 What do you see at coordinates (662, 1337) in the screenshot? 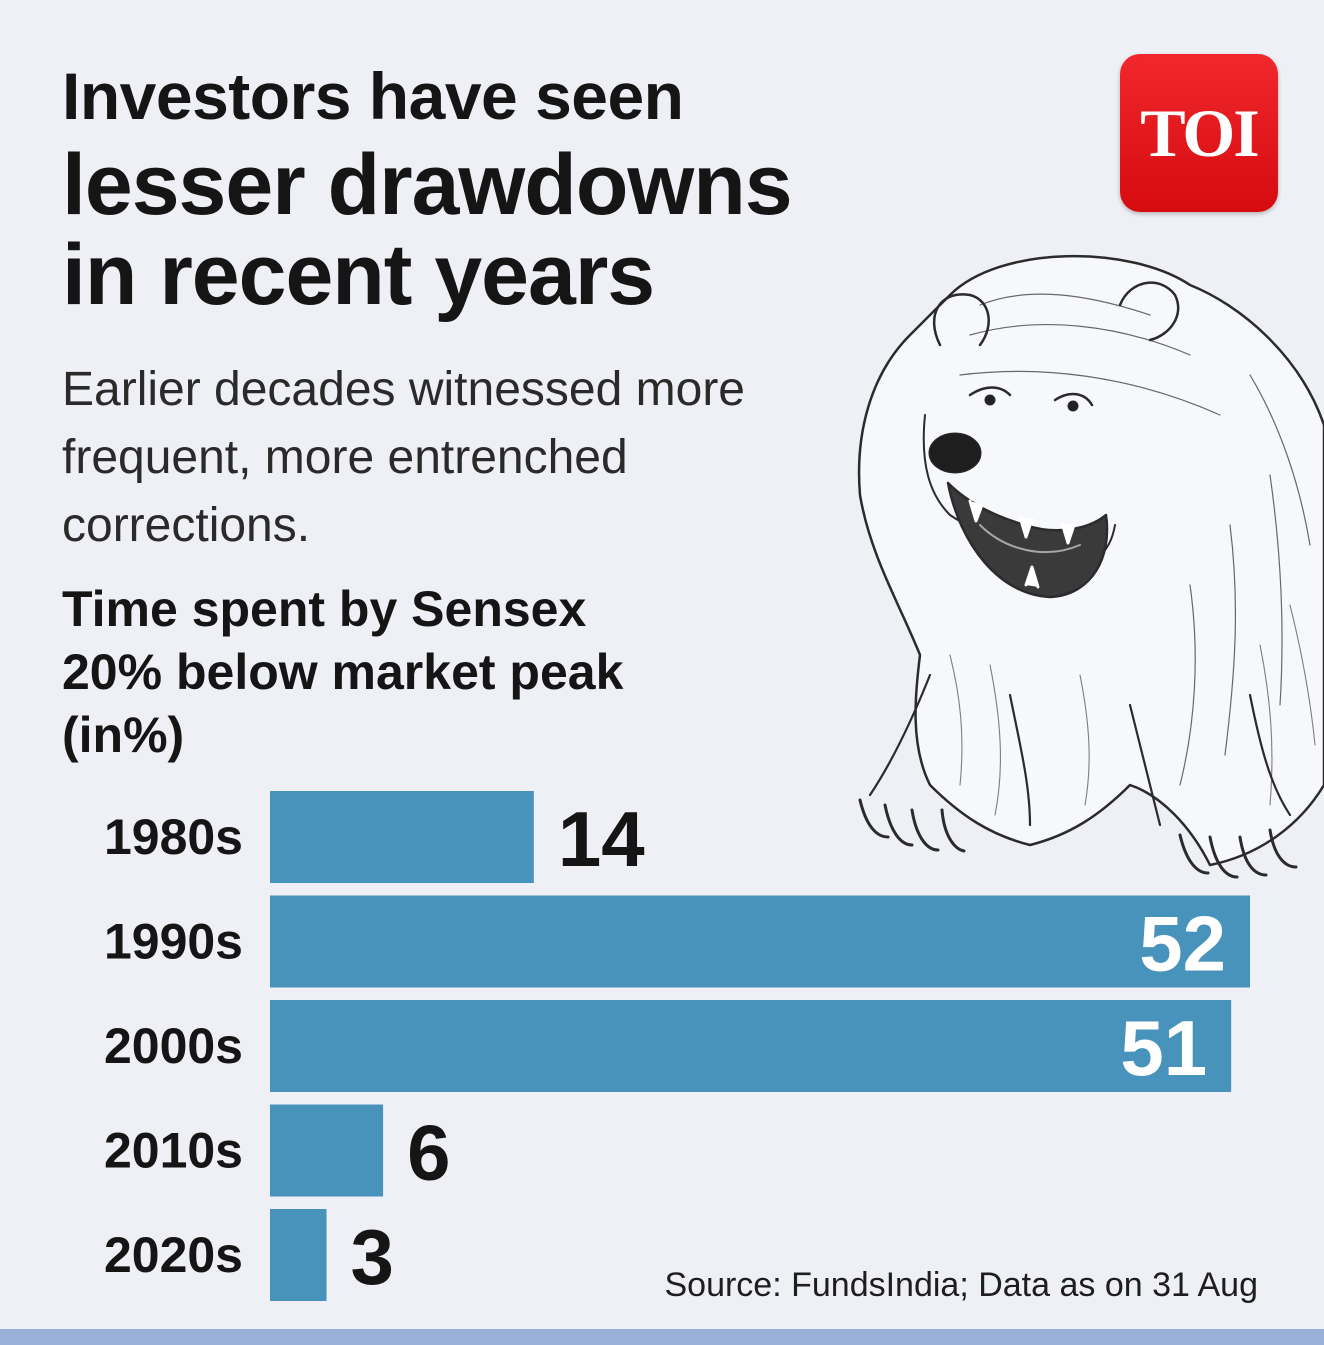
I see `bottom-band` at bounding box center [662, 1337].